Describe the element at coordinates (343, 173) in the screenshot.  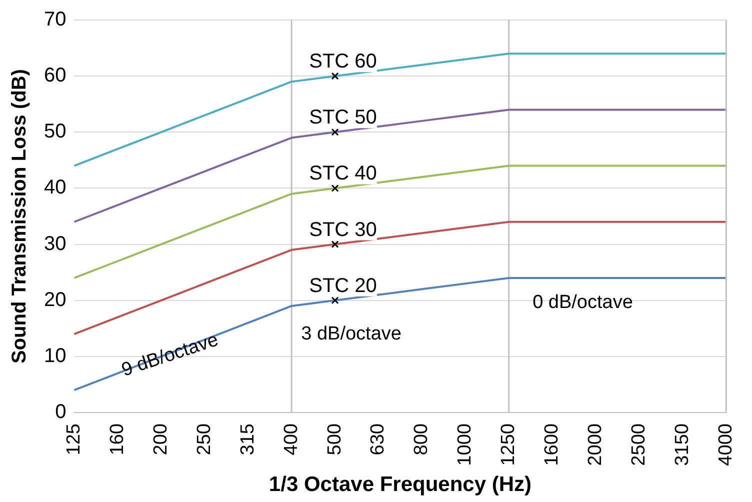
I see `series-label: STC 40` at that location.